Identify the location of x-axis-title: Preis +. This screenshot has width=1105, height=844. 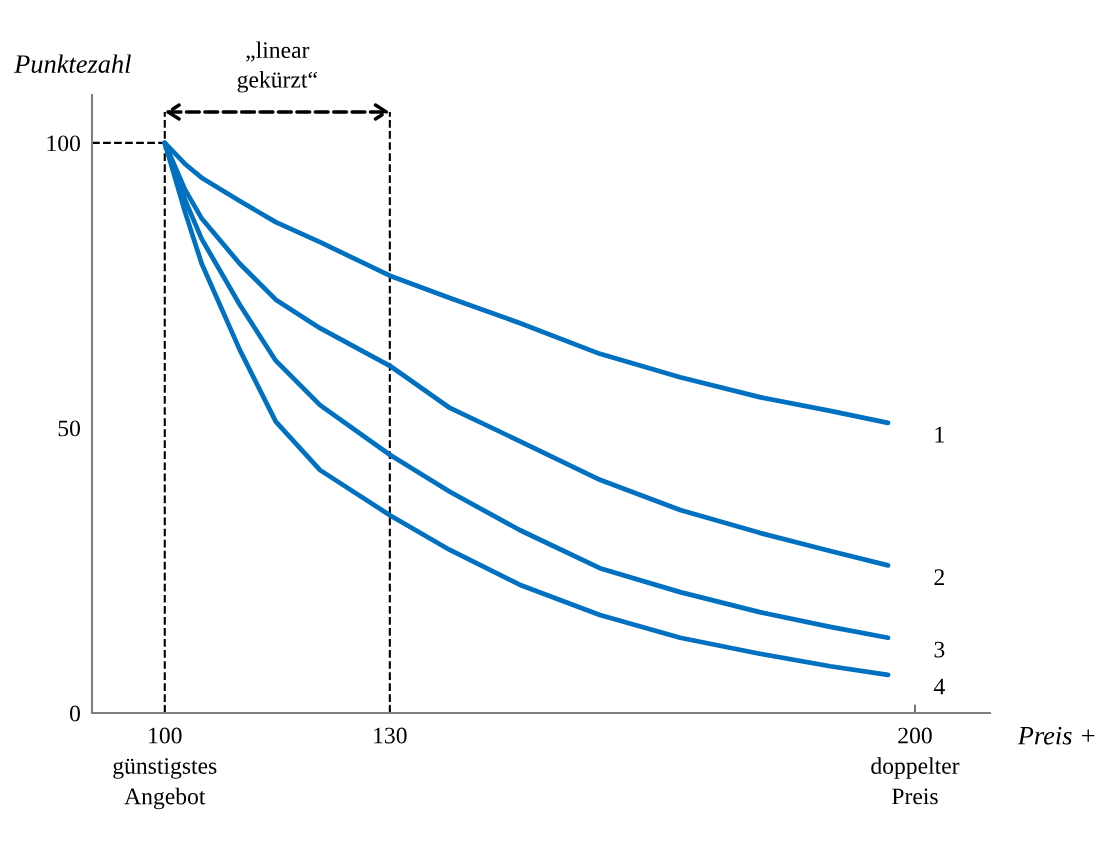
(1056, 735).